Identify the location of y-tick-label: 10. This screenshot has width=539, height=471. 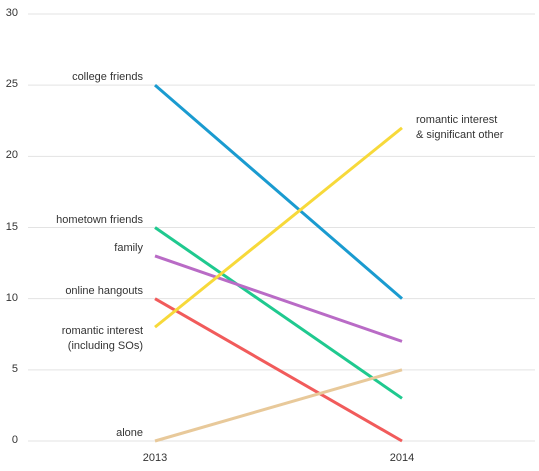
(11, 297).